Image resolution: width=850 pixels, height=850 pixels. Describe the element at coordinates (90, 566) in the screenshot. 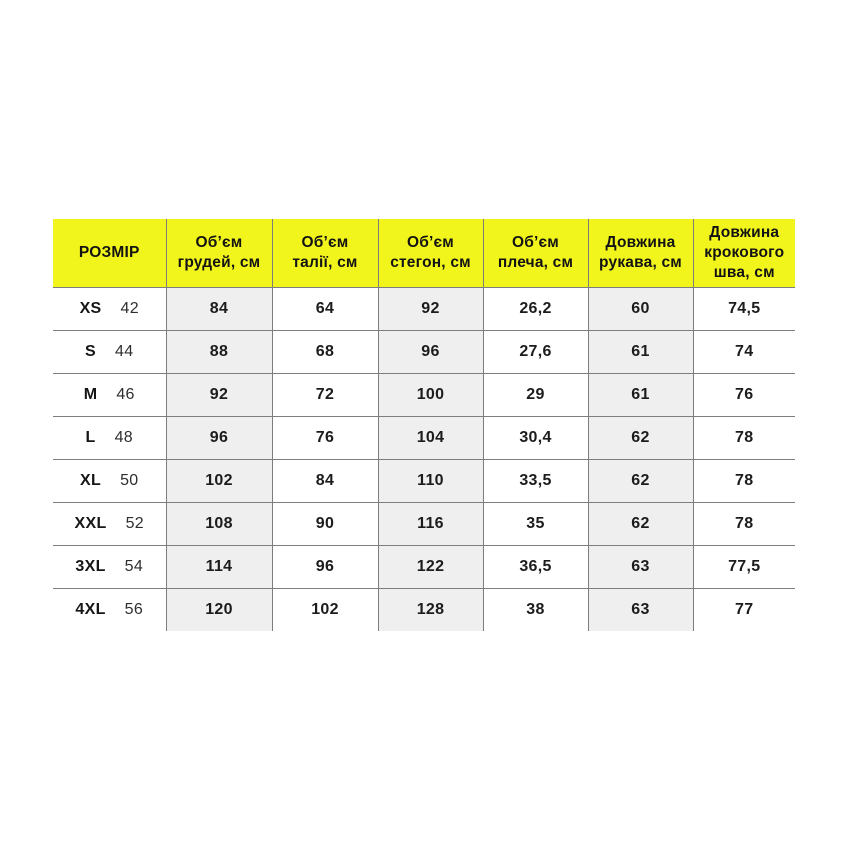

I see `size-label: 3XL` at that location.